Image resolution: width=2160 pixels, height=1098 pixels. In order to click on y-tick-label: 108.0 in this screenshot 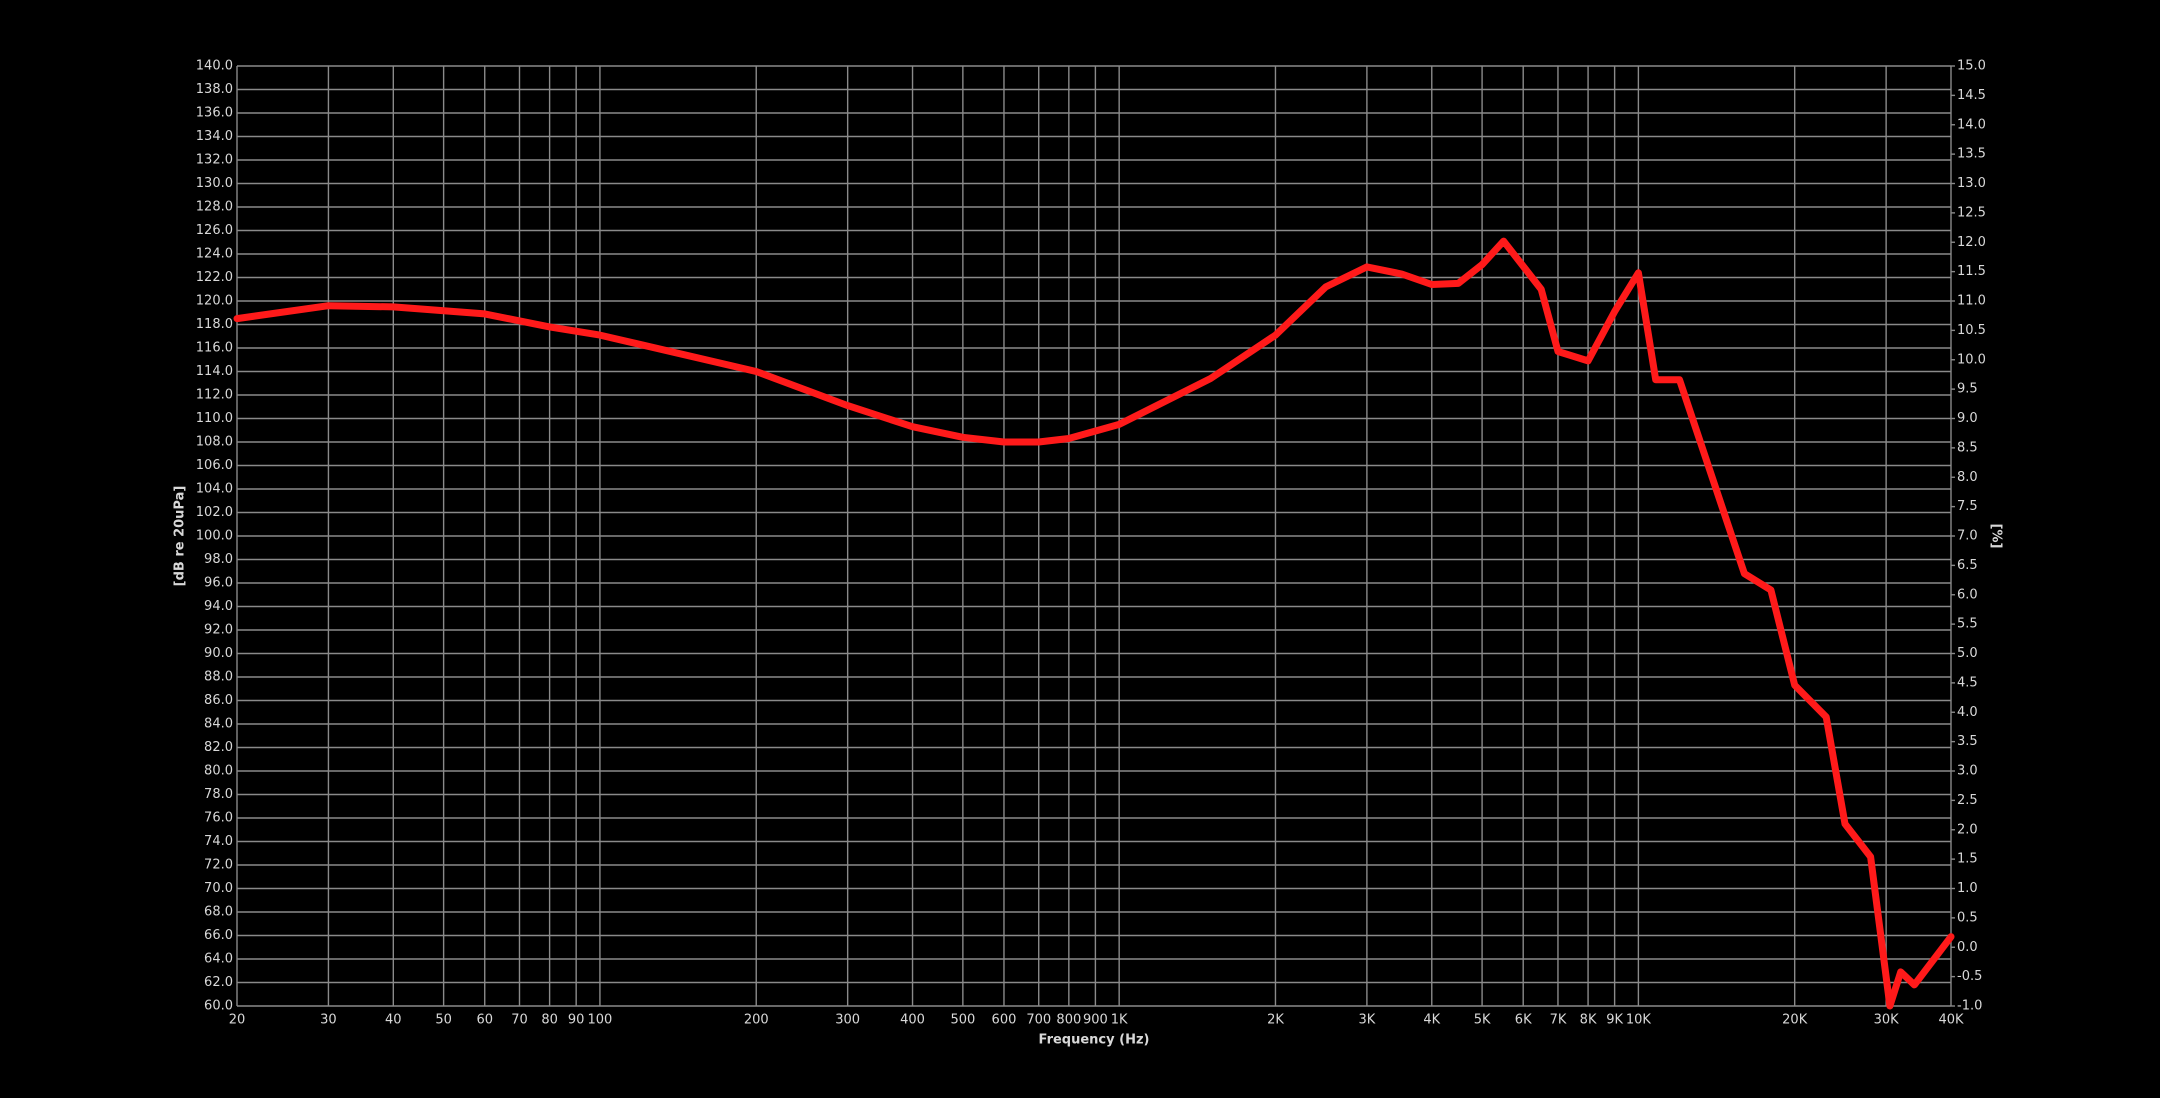, I will do `click(214, 442)`.